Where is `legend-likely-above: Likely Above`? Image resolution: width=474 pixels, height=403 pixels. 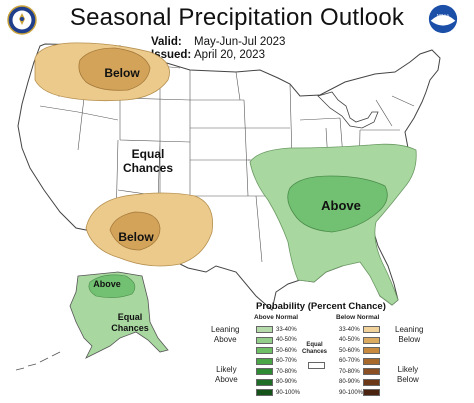 legend-likely-above: Likely Above is located at coordinates (226, 375).